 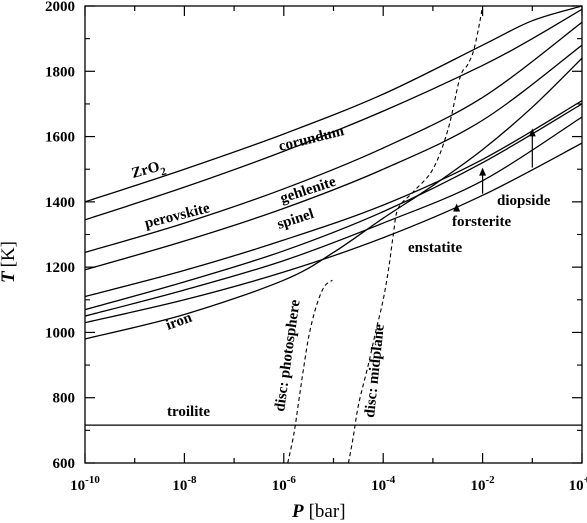 What do you see at coordinates (60, 7) in the screenshot?
I see `y-tick-label: 2000` at bounding box center [60, 7].